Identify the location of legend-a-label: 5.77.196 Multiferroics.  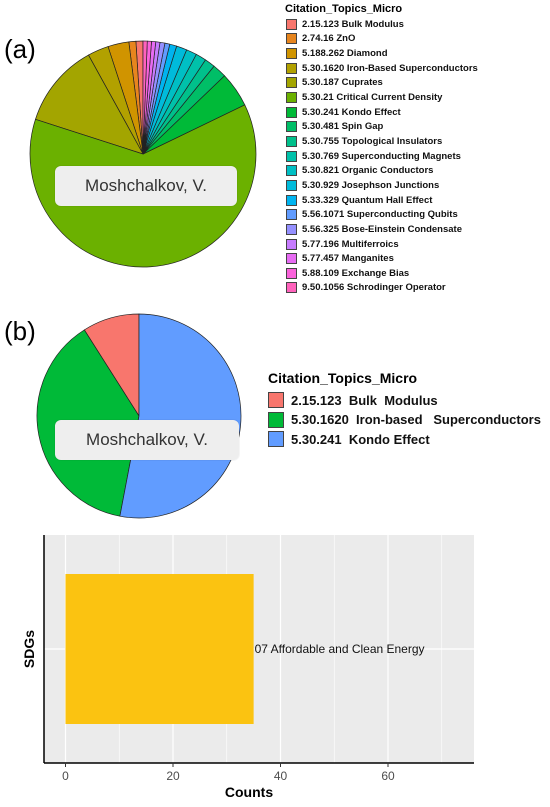
(350, 244).